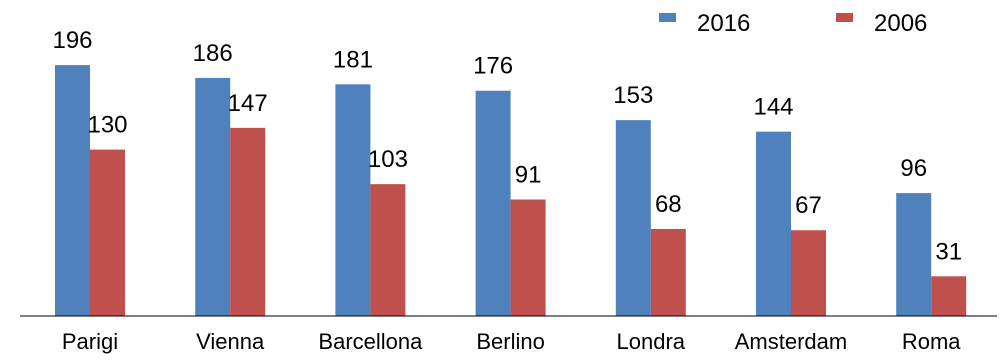 The image size is (1002, 361). I want to click on legend-swatch-2016, so click(667, 17).